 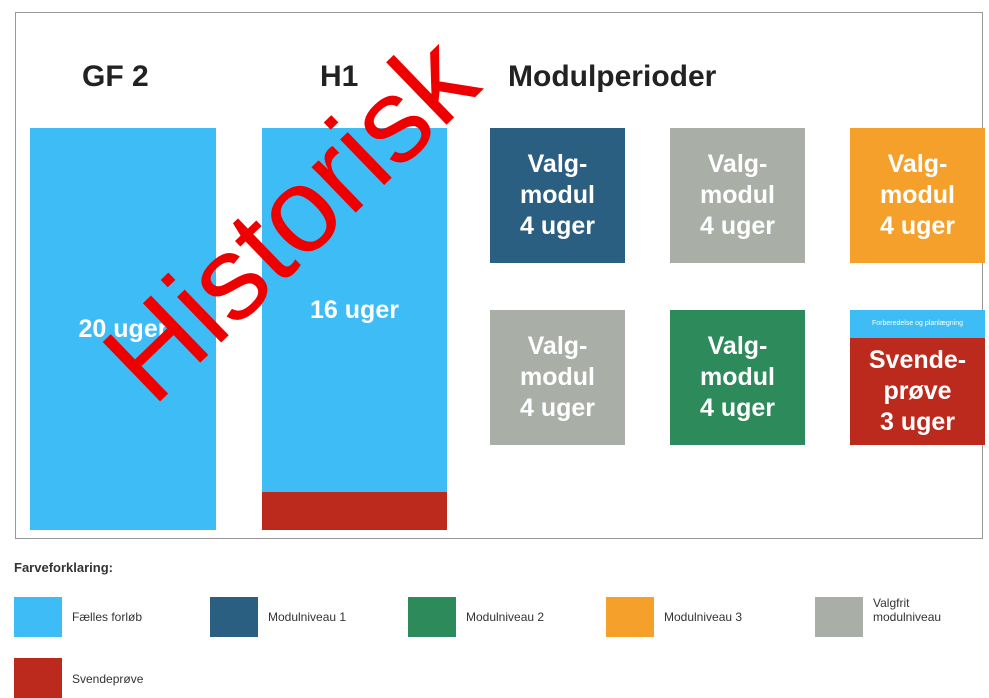 I want to click on h1-bar: 16 uger, so click(x=354, y=310).